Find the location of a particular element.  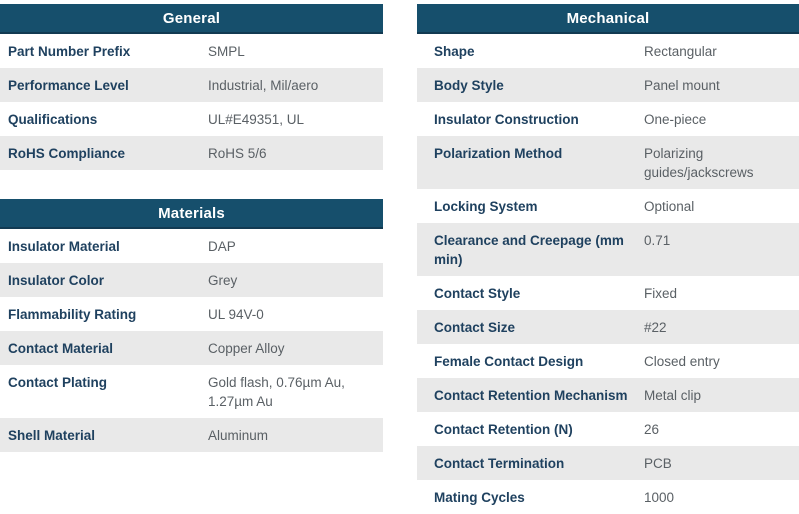

row-label: Flammability Rating is located at coordinates (72, 314).